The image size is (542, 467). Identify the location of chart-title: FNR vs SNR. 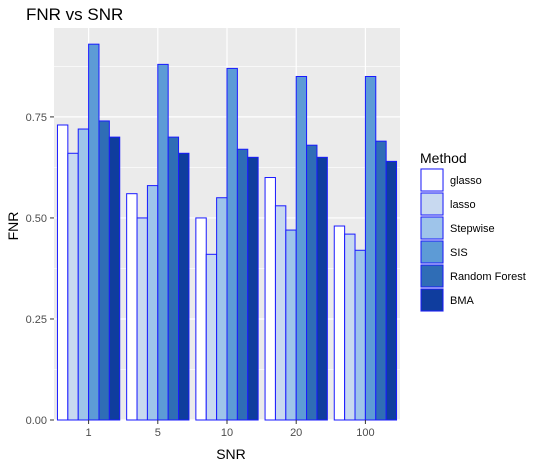
(74, 14).